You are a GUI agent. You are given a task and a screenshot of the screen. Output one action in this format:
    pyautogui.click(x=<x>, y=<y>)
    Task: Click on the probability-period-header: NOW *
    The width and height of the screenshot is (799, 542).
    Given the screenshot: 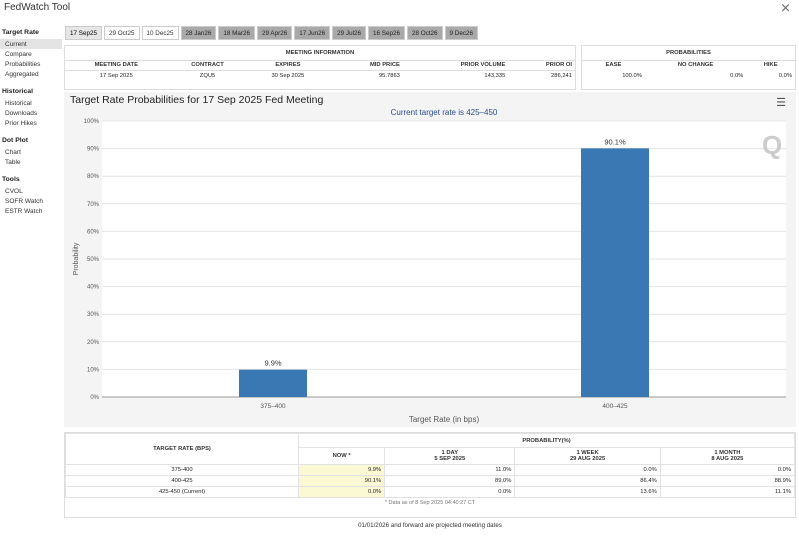 What is the action you would take?
    pyautogui.click(x=341, y=456)
    